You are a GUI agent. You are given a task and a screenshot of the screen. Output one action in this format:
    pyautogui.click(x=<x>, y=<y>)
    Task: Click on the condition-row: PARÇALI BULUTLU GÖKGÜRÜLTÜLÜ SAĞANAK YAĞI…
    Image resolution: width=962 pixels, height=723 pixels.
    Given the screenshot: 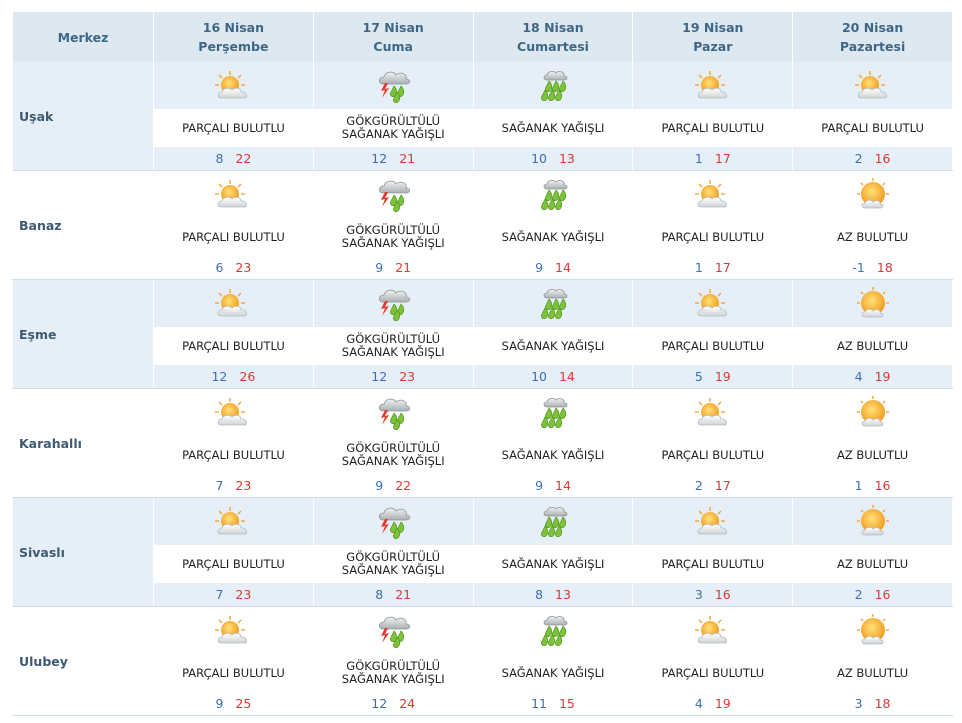 What is the action you would take?
    pyautogui.click(x=483, y=237)
    